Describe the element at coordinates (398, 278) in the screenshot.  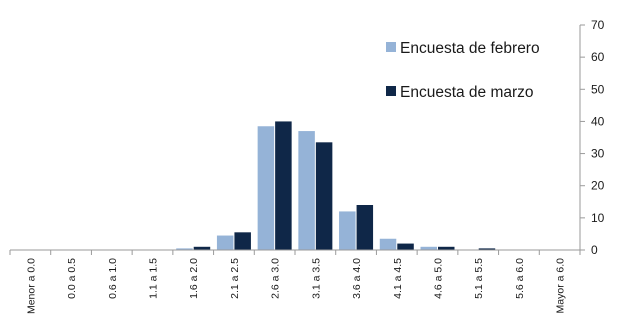
I see `x-tick-label: 4.1 a 4.5` at that location.